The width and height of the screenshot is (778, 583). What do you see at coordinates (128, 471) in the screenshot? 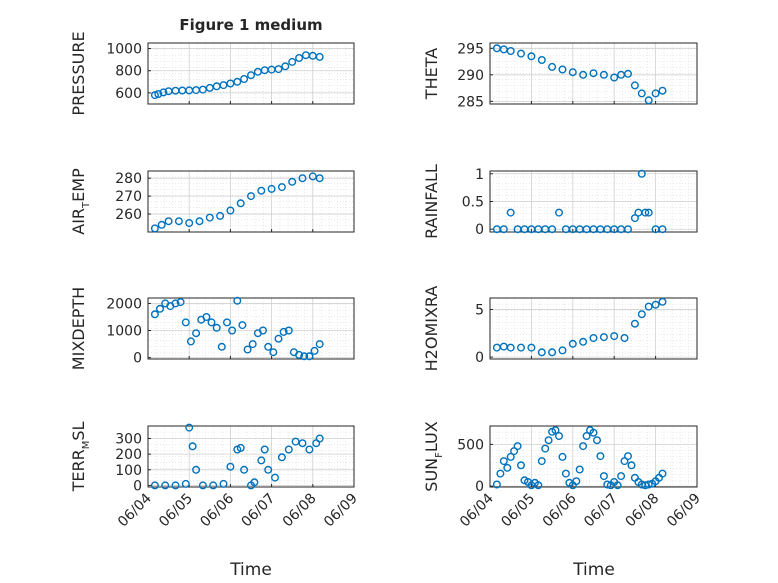
I see `y-tick-label: 100` at bounding box center [128, 471].